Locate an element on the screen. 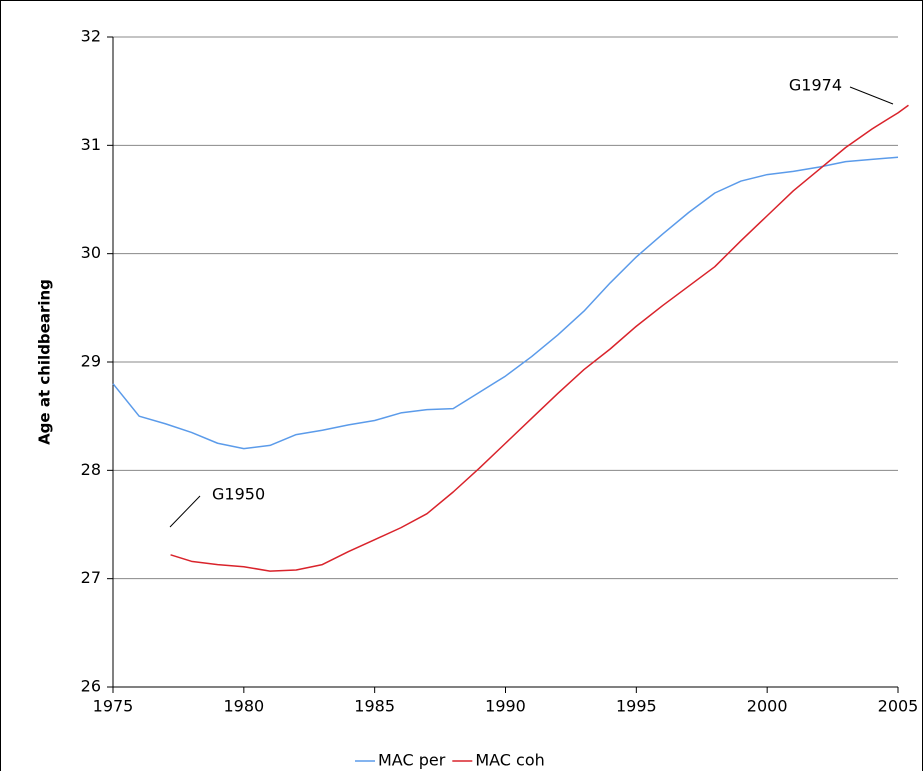 The image size is (924, 771). y-tick-label: 28 is located at coordinates (91, 469).